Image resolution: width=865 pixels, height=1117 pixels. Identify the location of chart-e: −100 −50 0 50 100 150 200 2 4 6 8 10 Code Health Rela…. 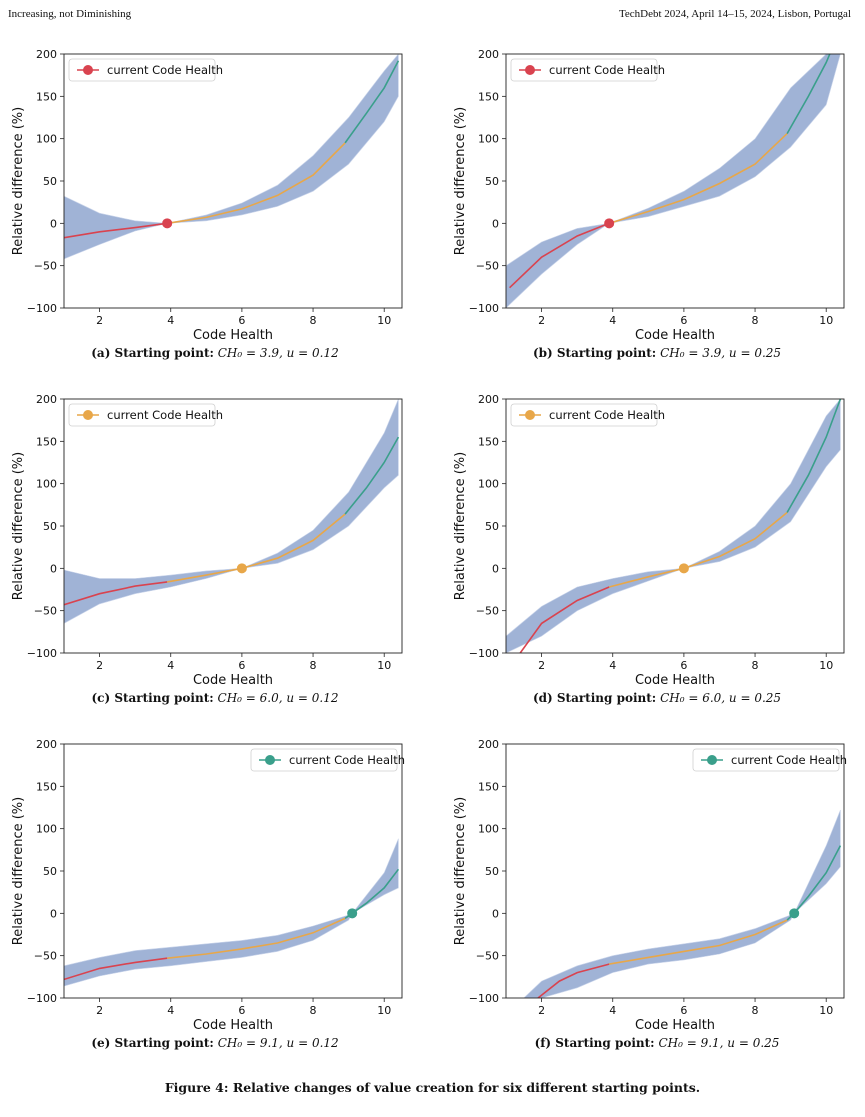
(208, 885).